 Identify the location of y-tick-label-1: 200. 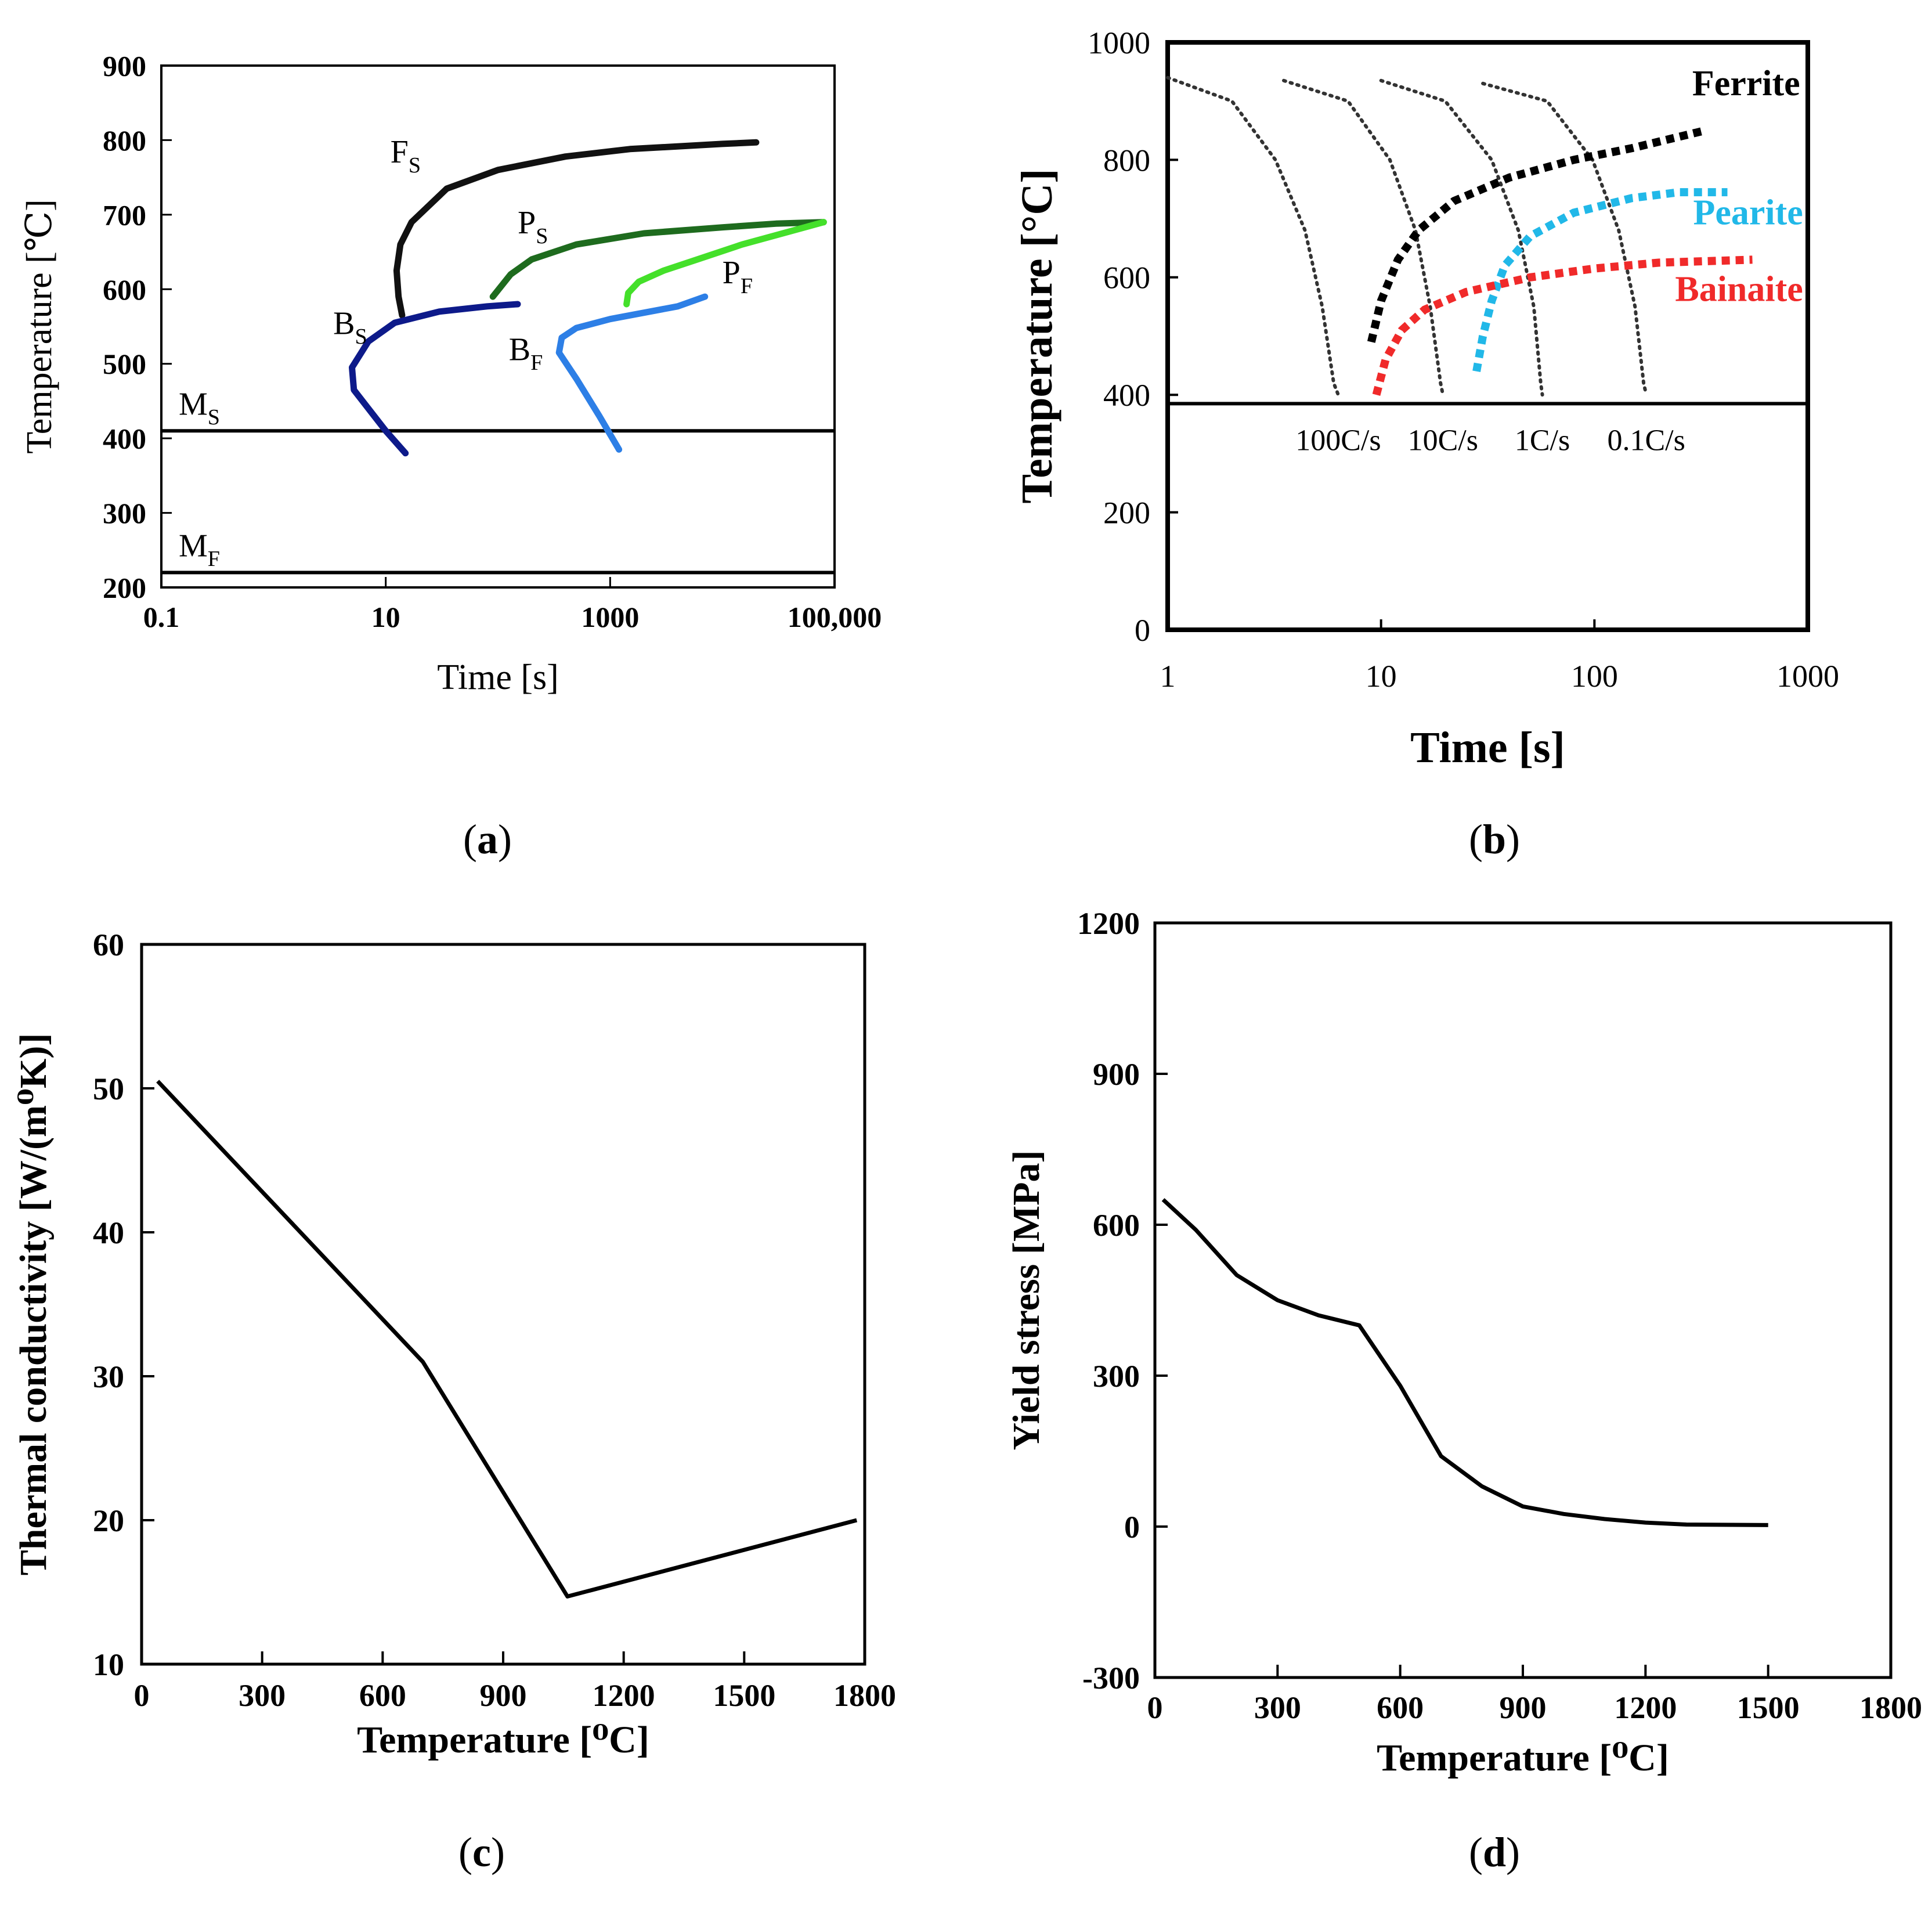
(1126, 513).